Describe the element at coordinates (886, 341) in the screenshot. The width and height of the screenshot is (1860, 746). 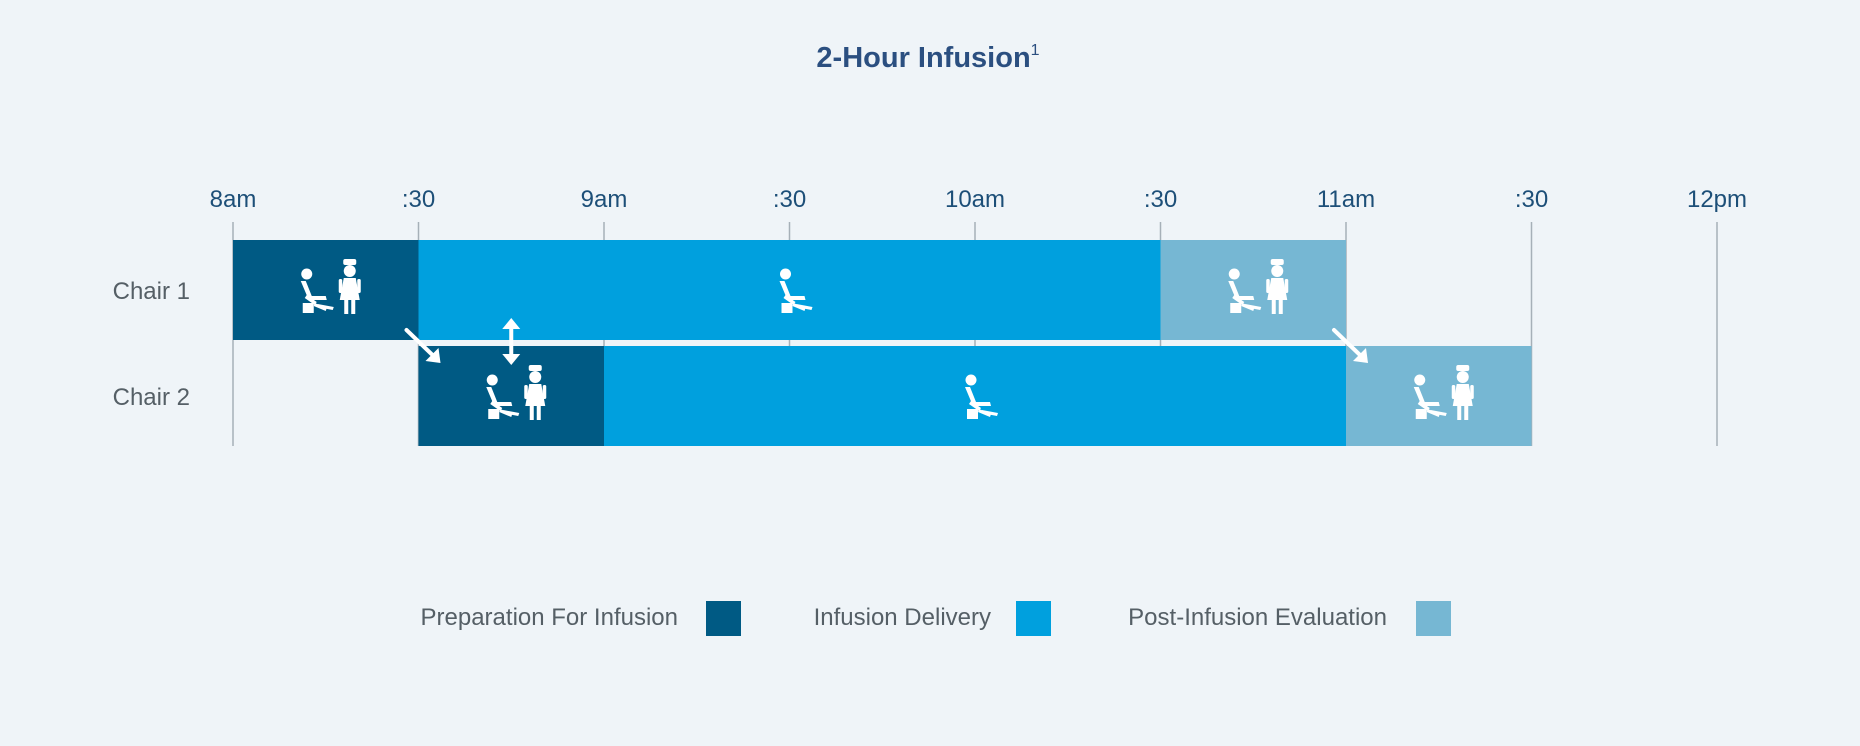
I see `transition-arrows` at that location.